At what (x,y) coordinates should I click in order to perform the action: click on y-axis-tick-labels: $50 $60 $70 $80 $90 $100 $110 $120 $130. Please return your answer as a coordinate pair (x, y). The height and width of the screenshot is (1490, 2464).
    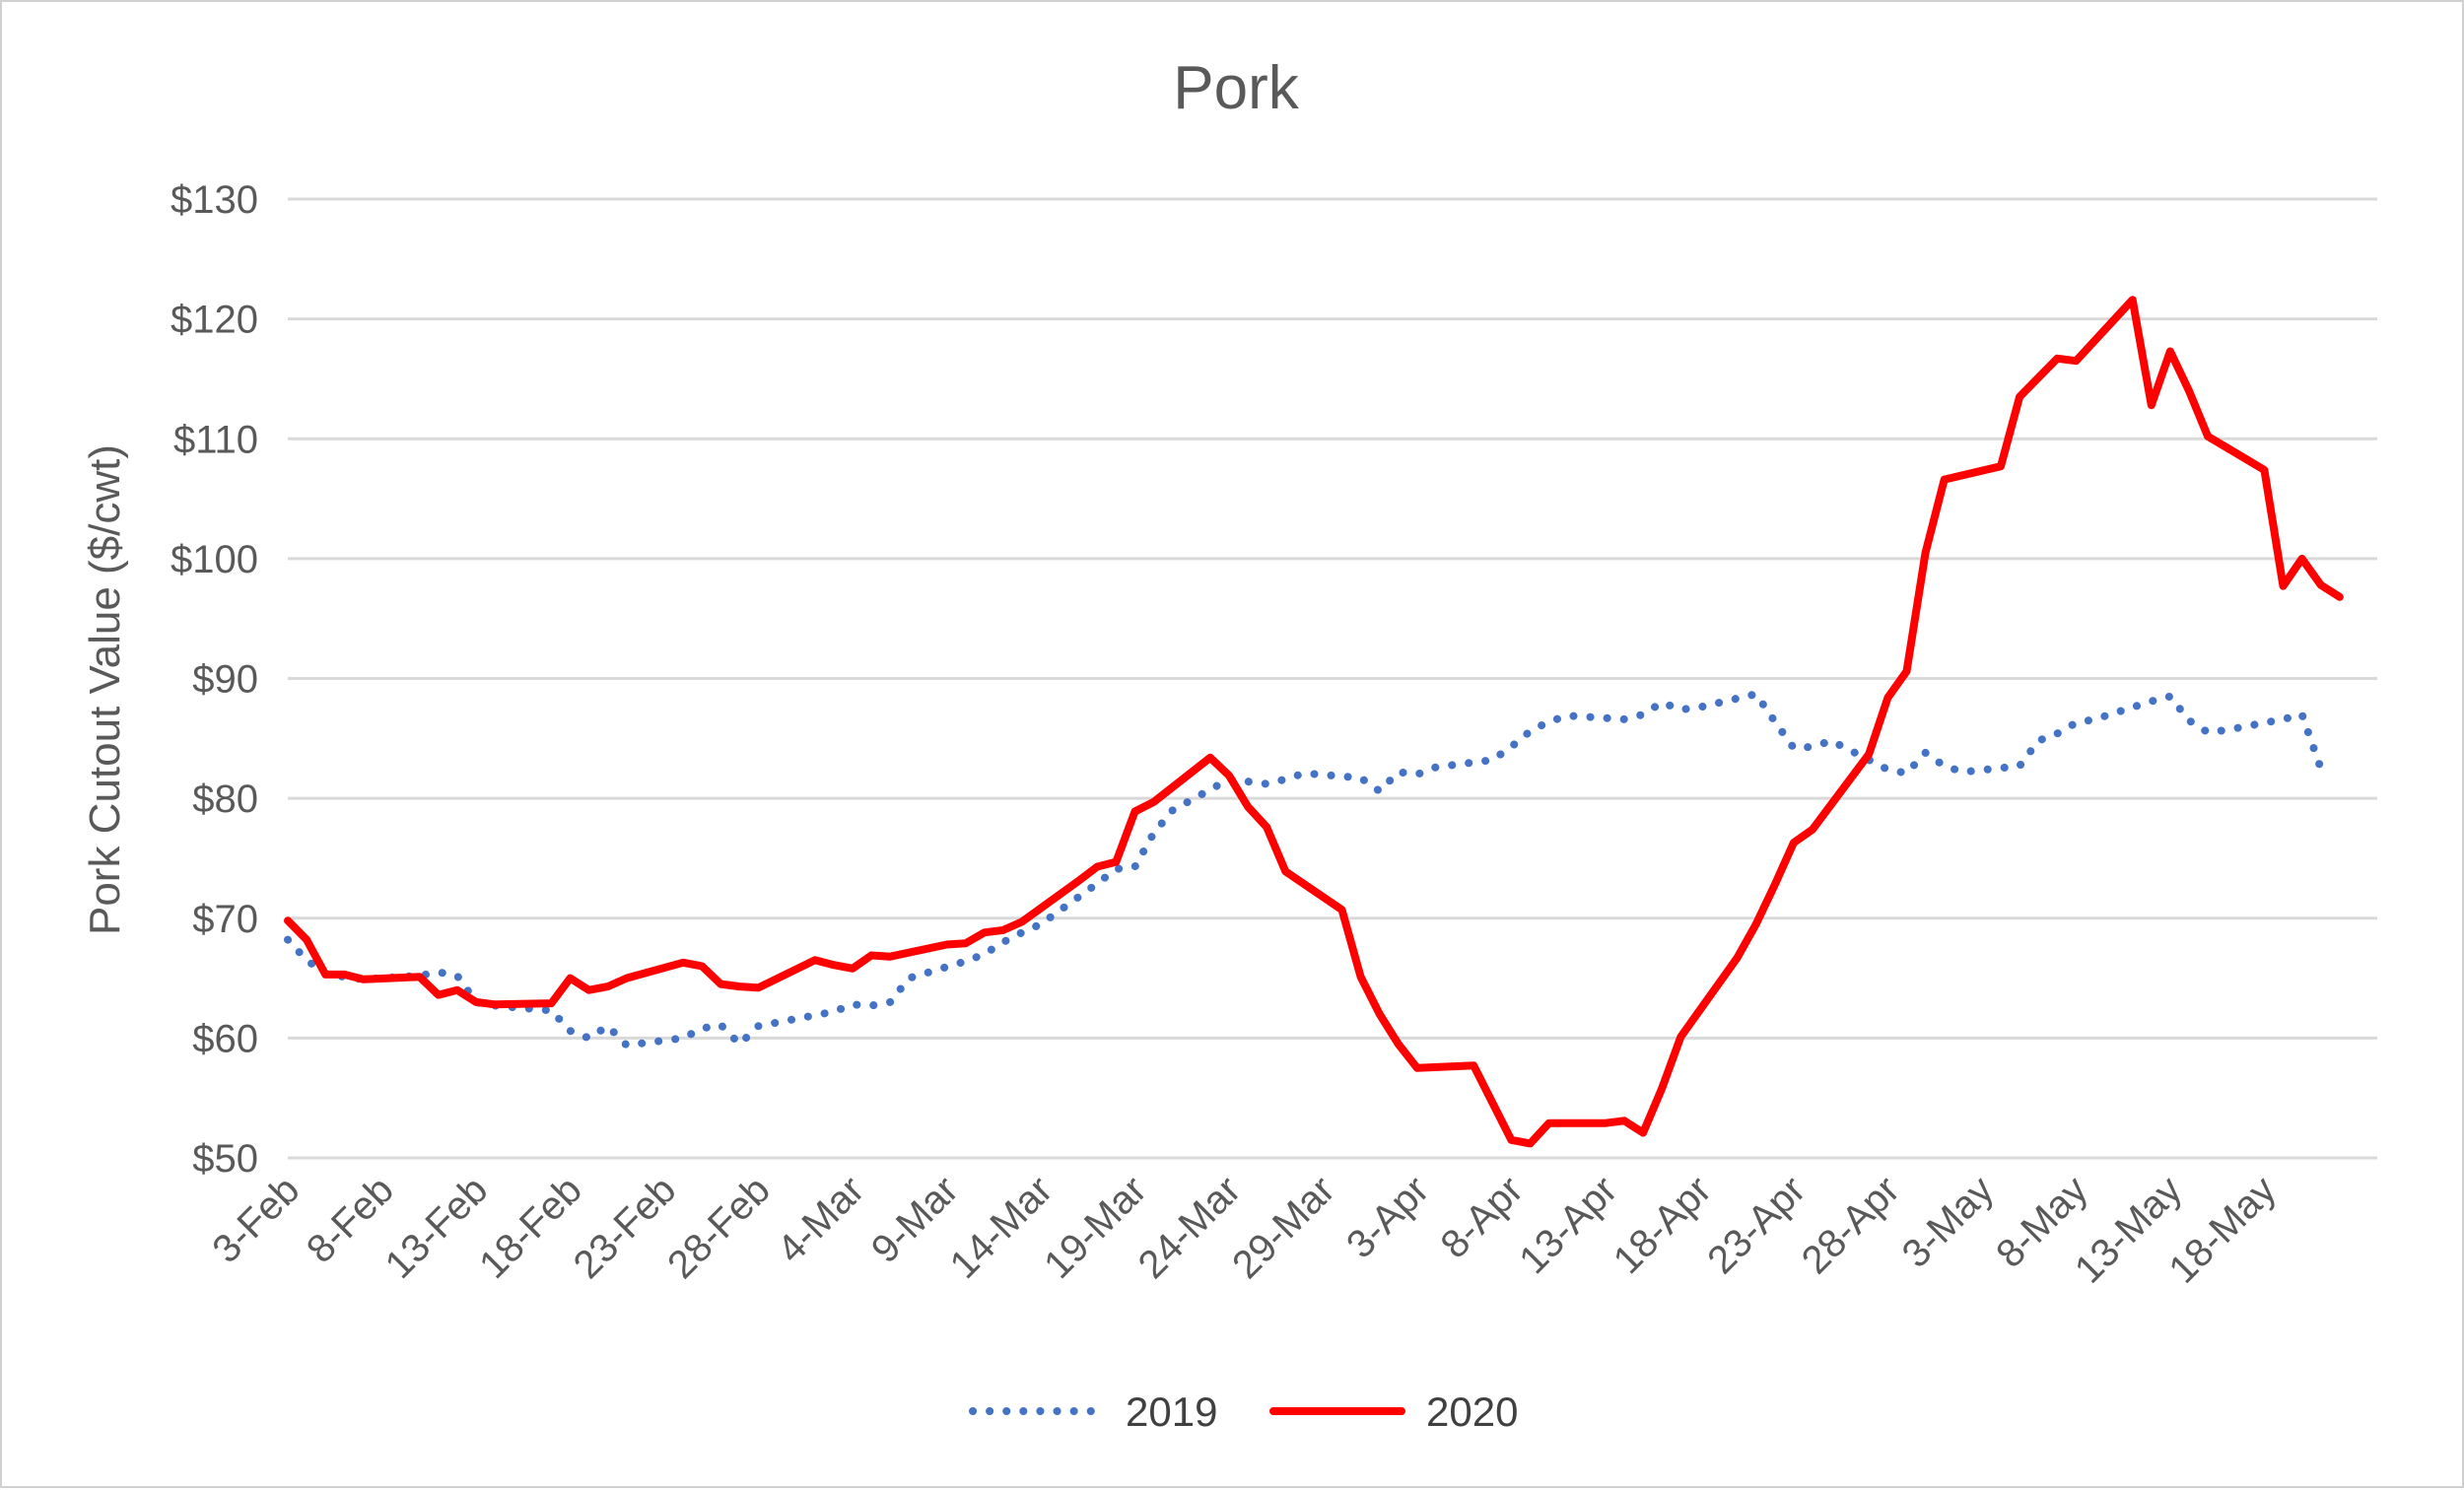
    Looking at the image, I should click on (214, 679).